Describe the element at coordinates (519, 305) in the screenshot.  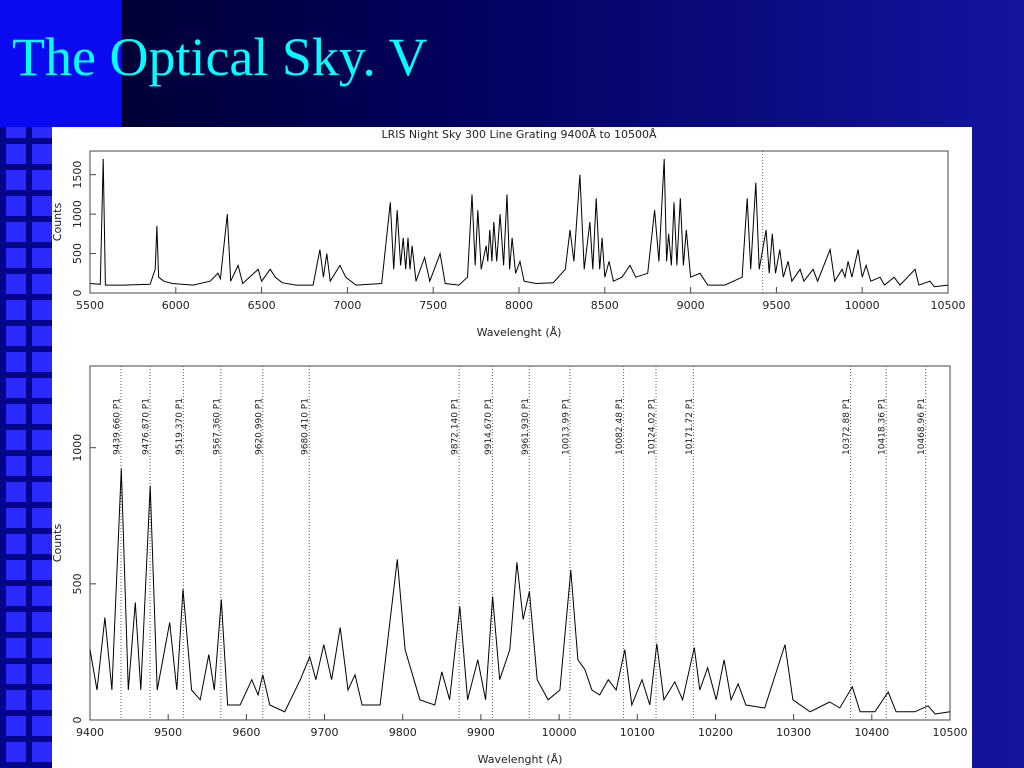
I see `x-tick-label: 8000` at that location.